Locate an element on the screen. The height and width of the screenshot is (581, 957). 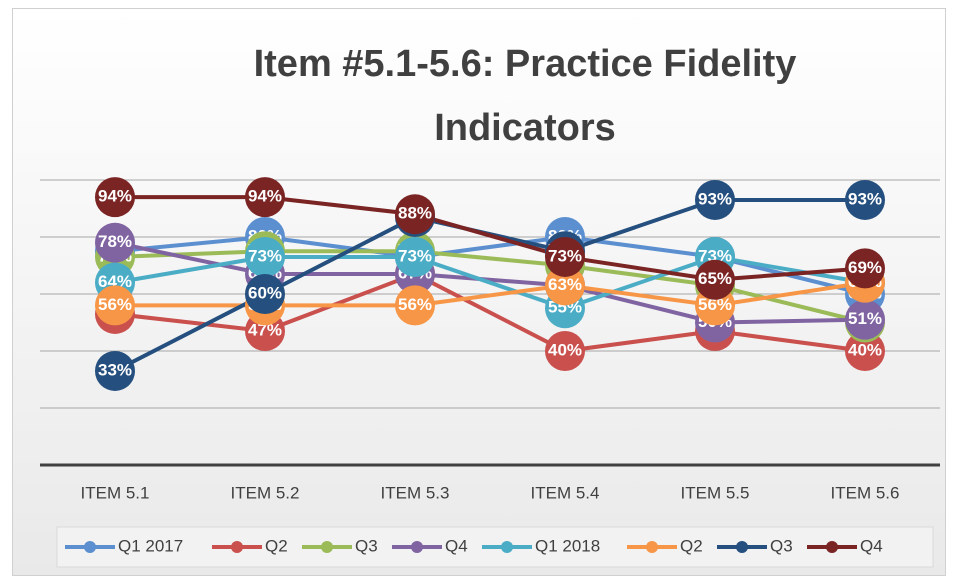
legend-label: Q1 2017 is located at coordinates (150, 545).